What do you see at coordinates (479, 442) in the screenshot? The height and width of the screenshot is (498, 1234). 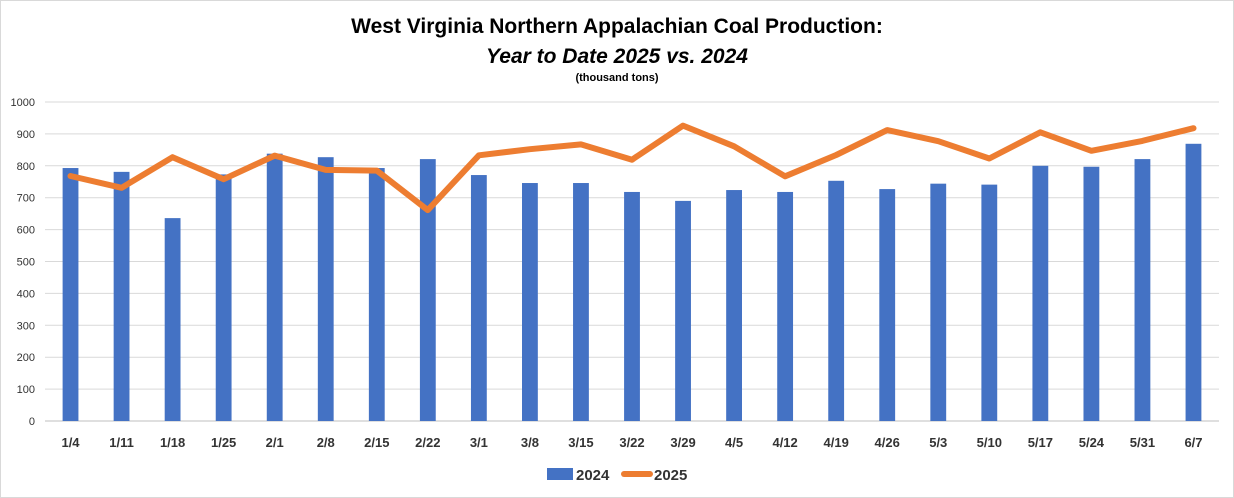 I see `x-tick-label: 3/1` at bounding box center [479, 442].